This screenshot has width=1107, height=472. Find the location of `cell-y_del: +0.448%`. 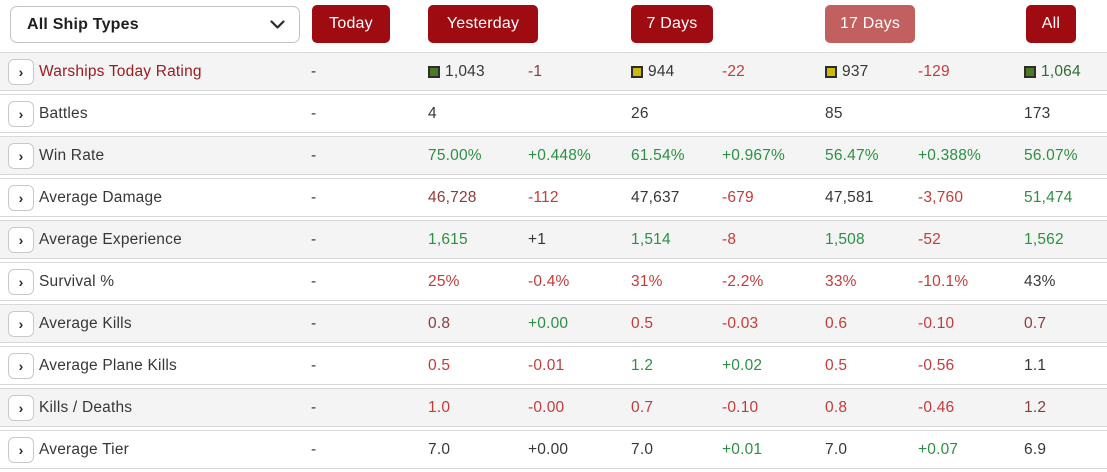

cell-y_del: +0.448% is located at coordinates (560, 155).